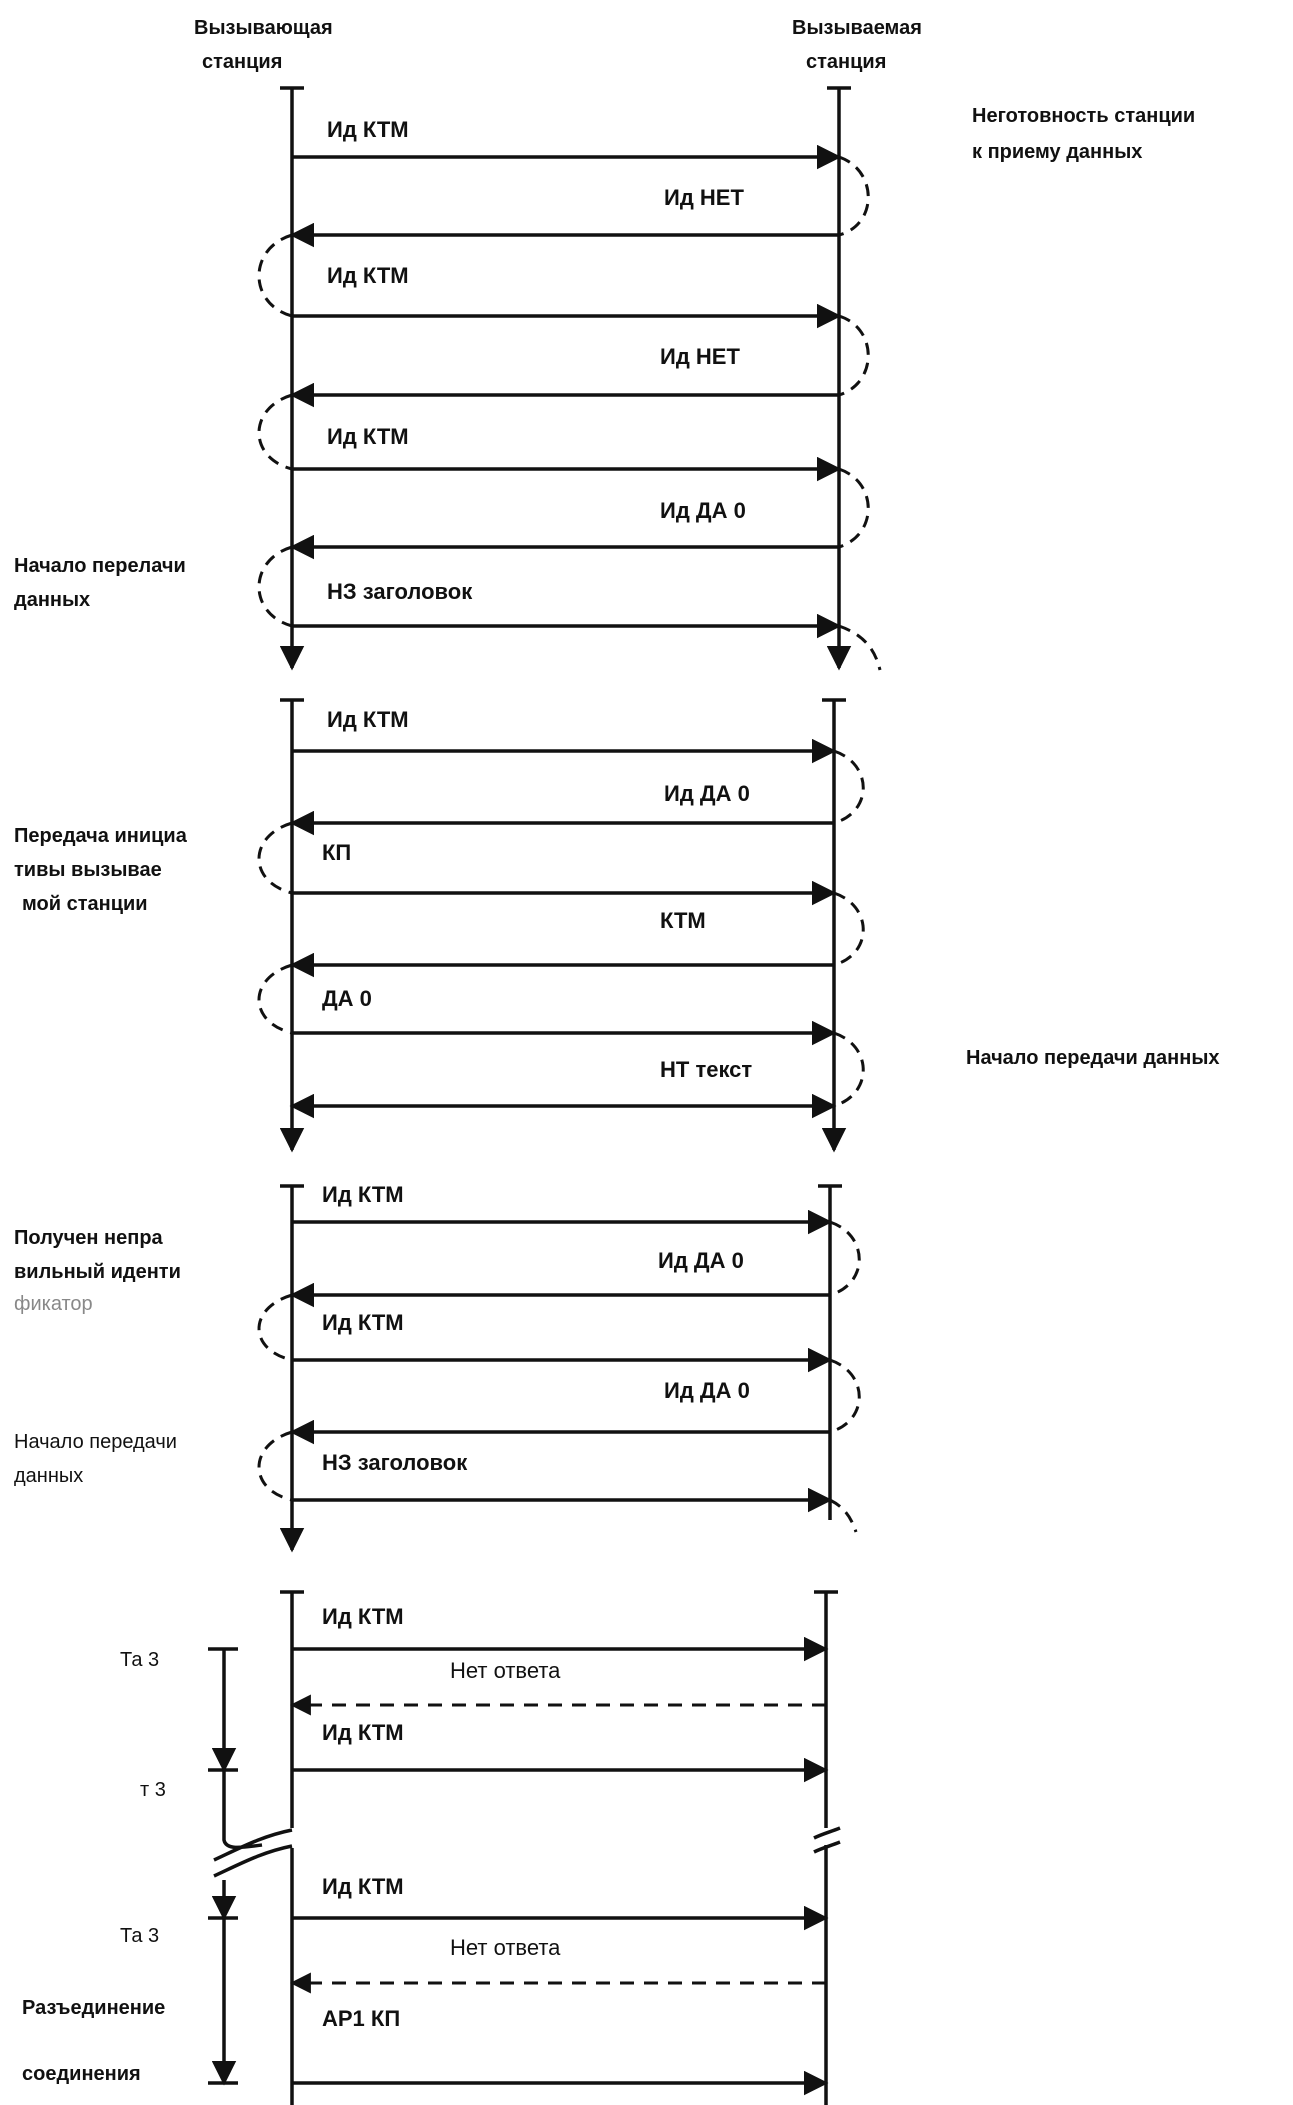  Describe the element at coordinates (336, 852) in the screenshot. I see `message-label: КП` at that location.